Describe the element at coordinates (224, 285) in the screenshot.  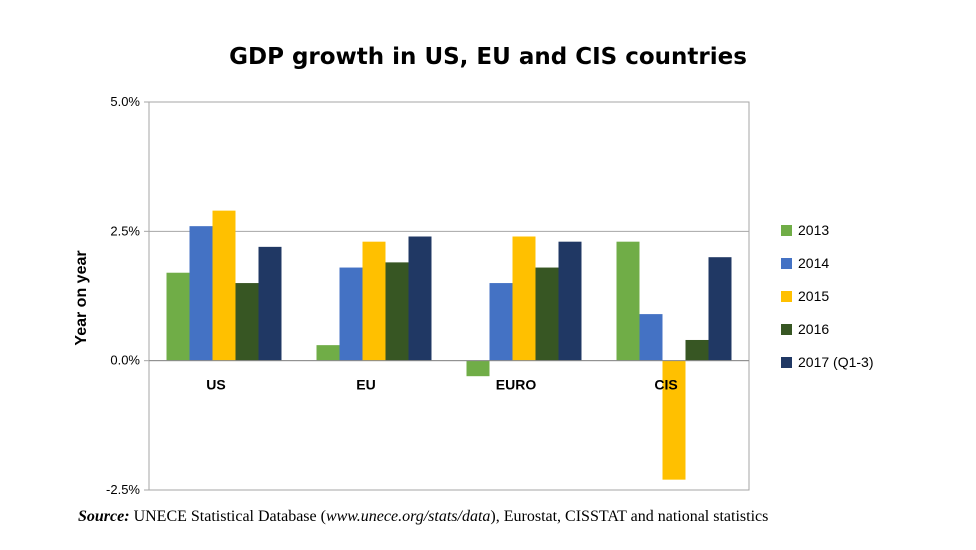
I see `bar-us-2015` at that location.